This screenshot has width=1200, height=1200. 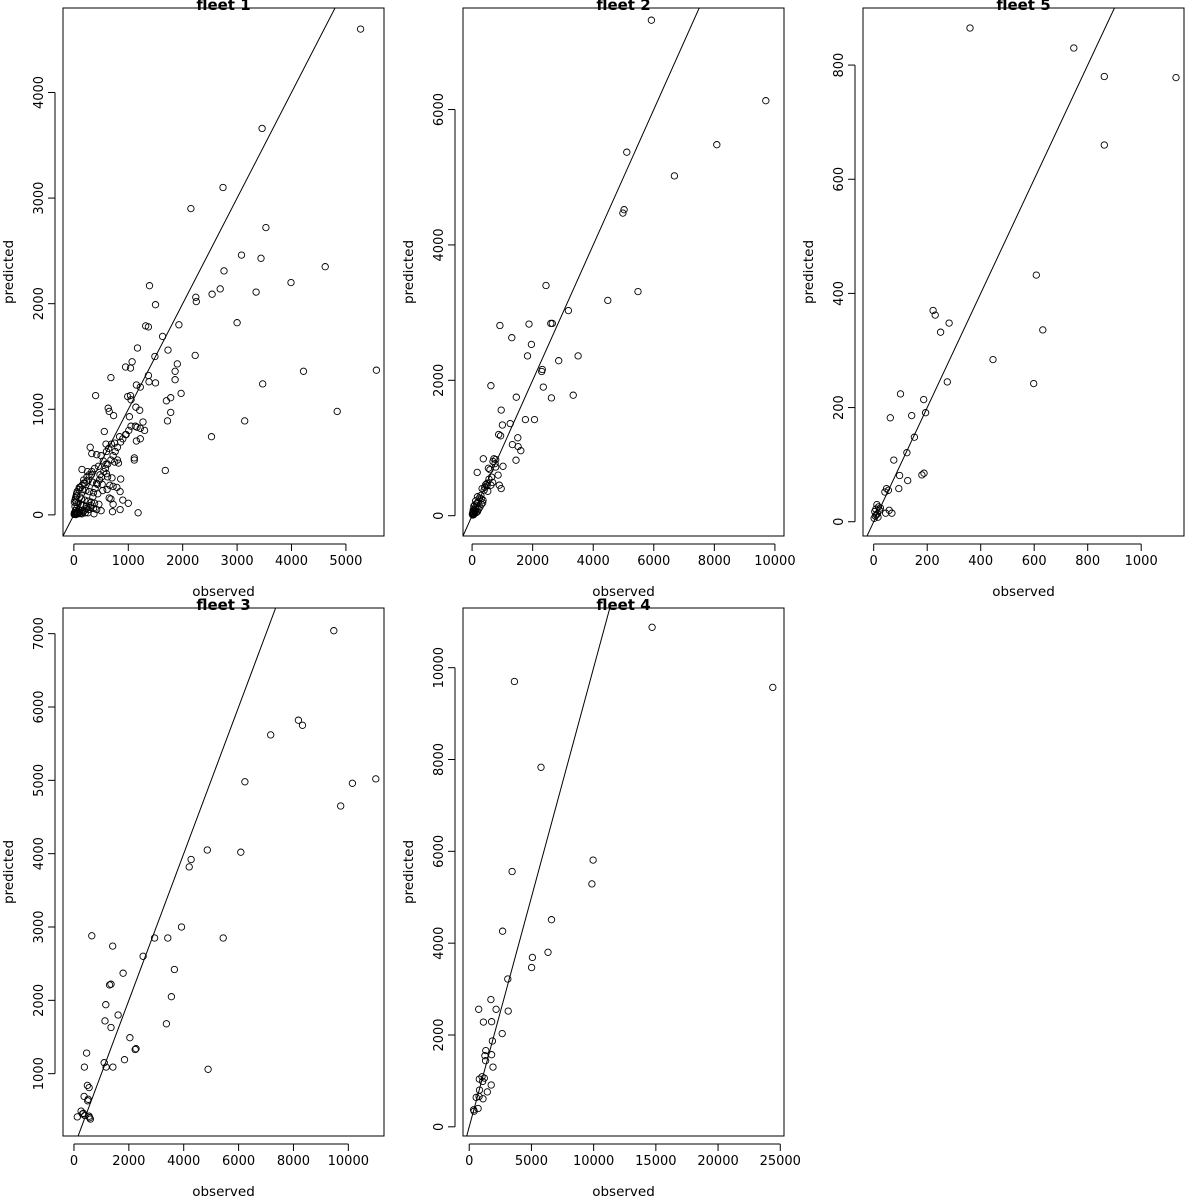 What do you see at coordinates (439, 759) in the screenshot?
I see `y-tick-label: 8000` at bounding box center [439, 759].